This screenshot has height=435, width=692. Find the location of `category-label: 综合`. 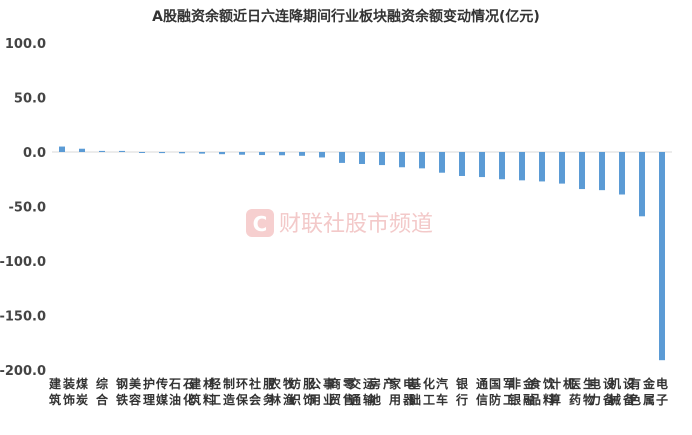

category-label: 综合 is located at coordinates (102, 391).